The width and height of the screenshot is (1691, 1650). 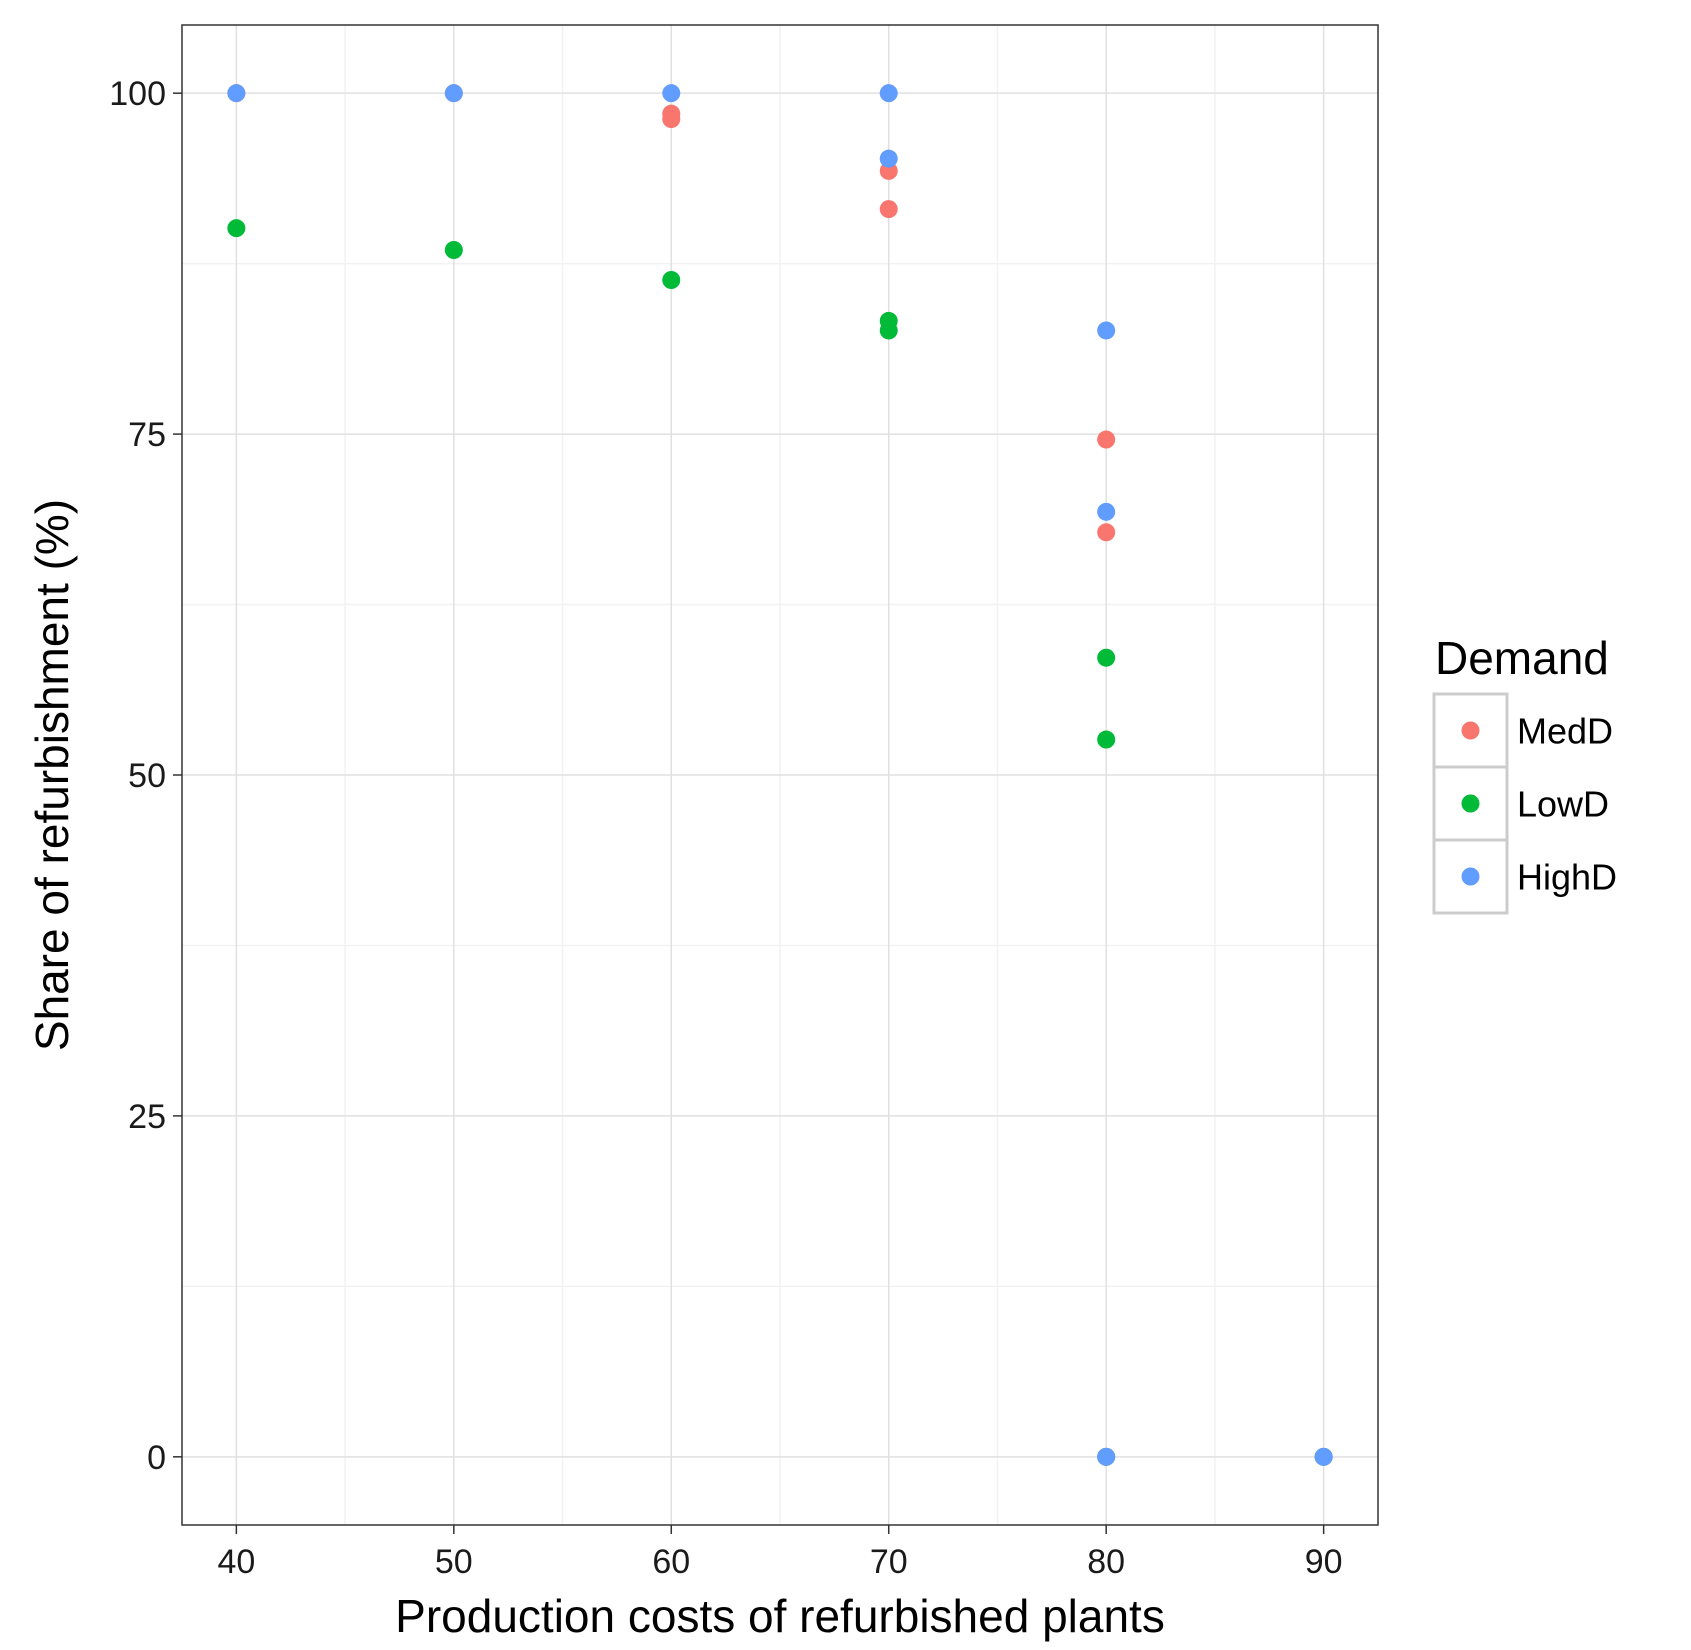 What do you see at coordinates (780, 1616) in the screenshot?
I see `x-axis-title: Production costs of refurbished plants` at bounding box center [780, 1616].